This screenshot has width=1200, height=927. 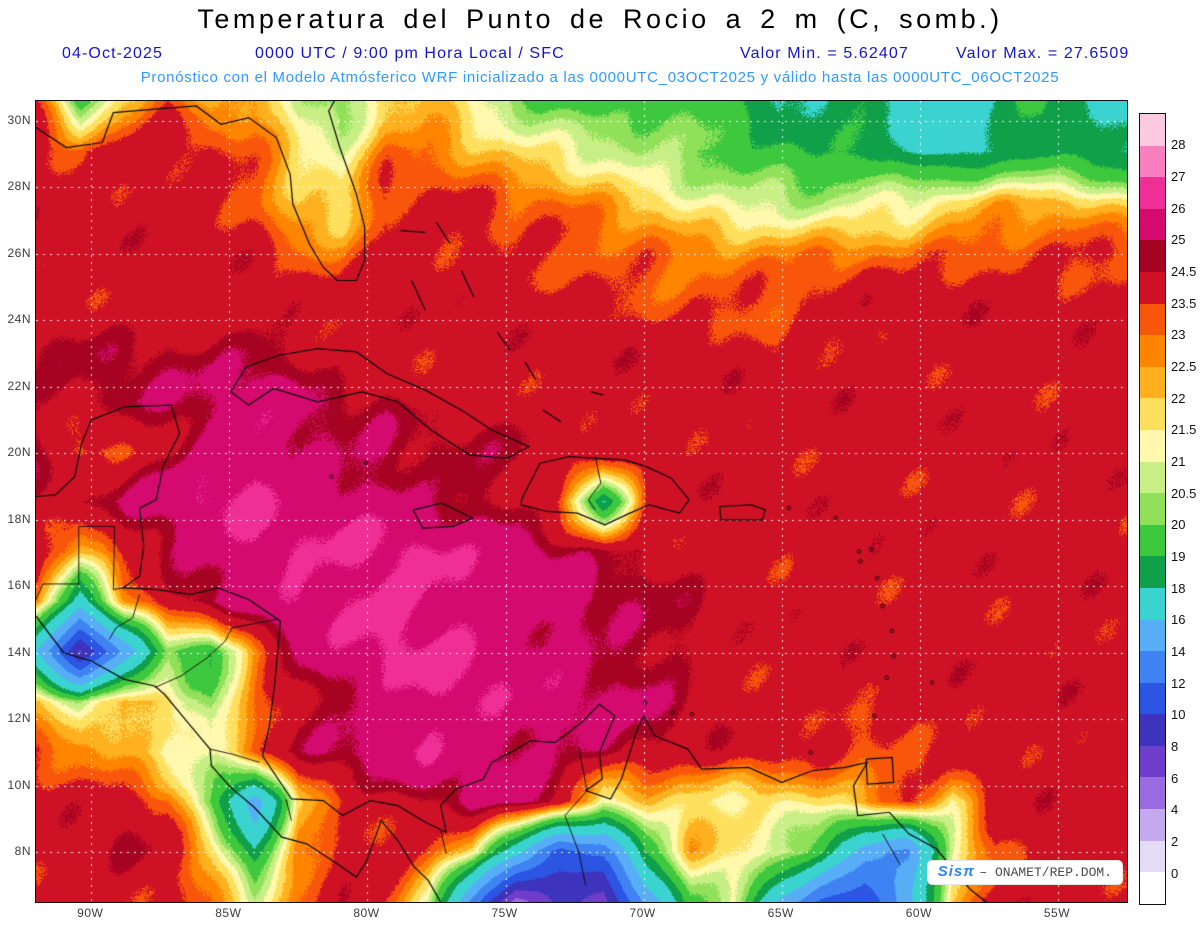 What do you see at coordinates (19, 119) in the screenshot?
I see `y-tick-label: 30N` at bounding box center [19, 119].